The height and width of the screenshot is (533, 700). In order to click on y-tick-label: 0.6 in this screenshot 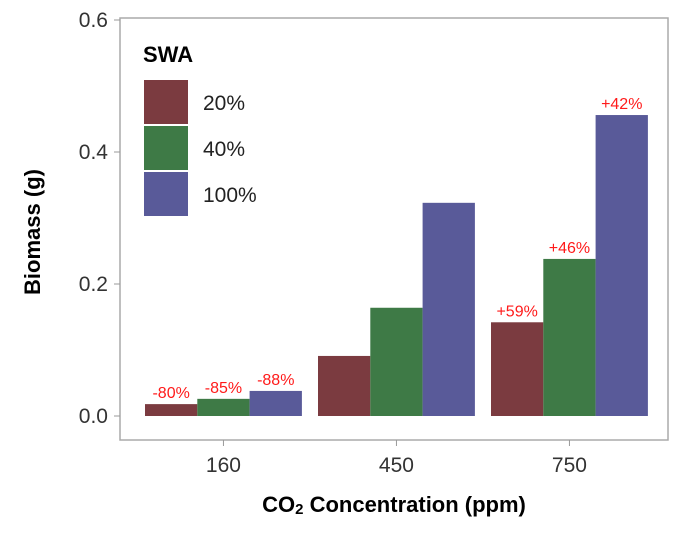, I will do `click(93, 20)`.